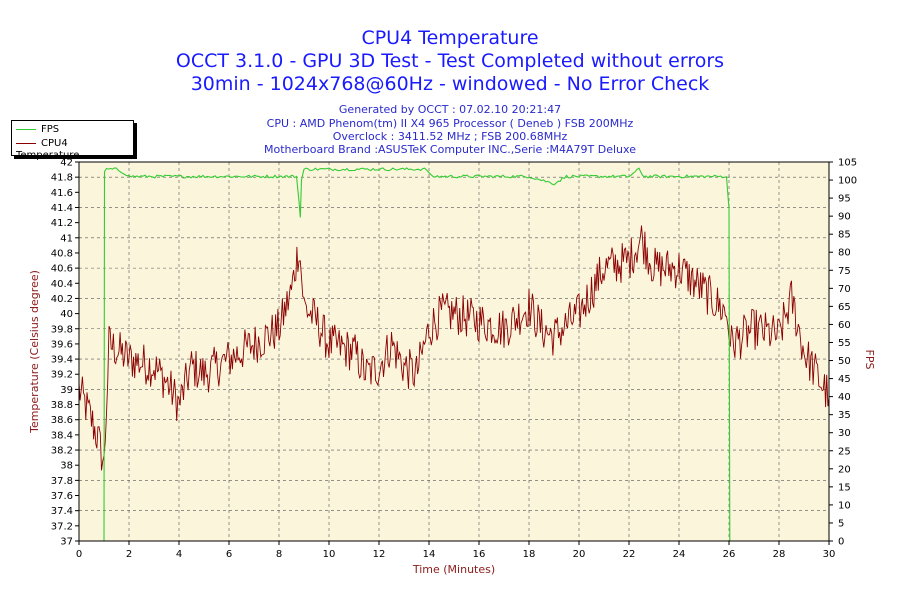 This screenshot has height=600, width=900. I want to click on x-tick-label: 2, so click(129, 554).